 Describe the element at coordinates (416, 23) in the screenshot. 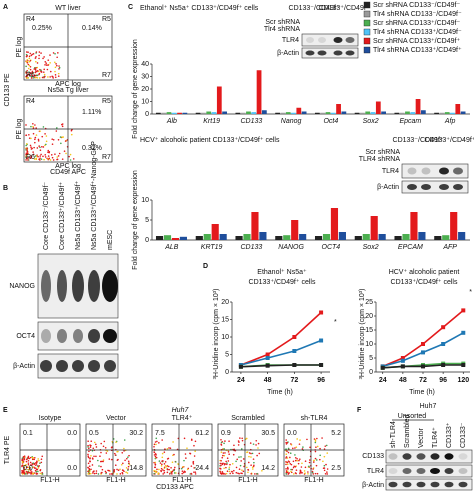

I see `legend-label: Scr shRNA CD133⁺/CD49f⁻` at that location.